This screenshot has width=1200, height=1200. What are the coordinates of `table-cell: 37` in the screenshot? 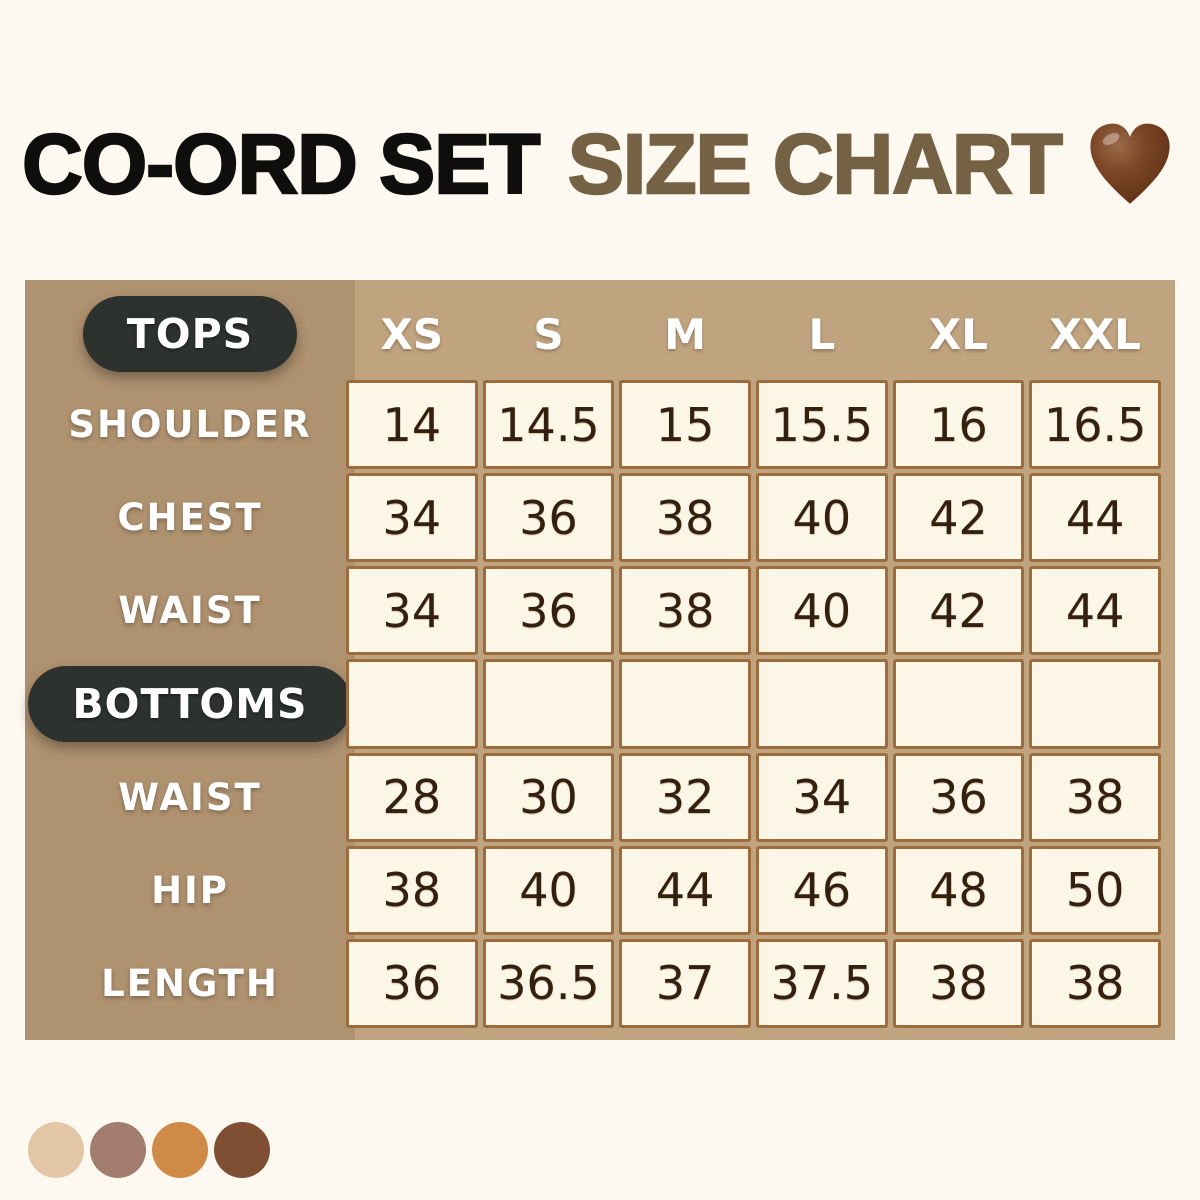 It's located at (685, 983).